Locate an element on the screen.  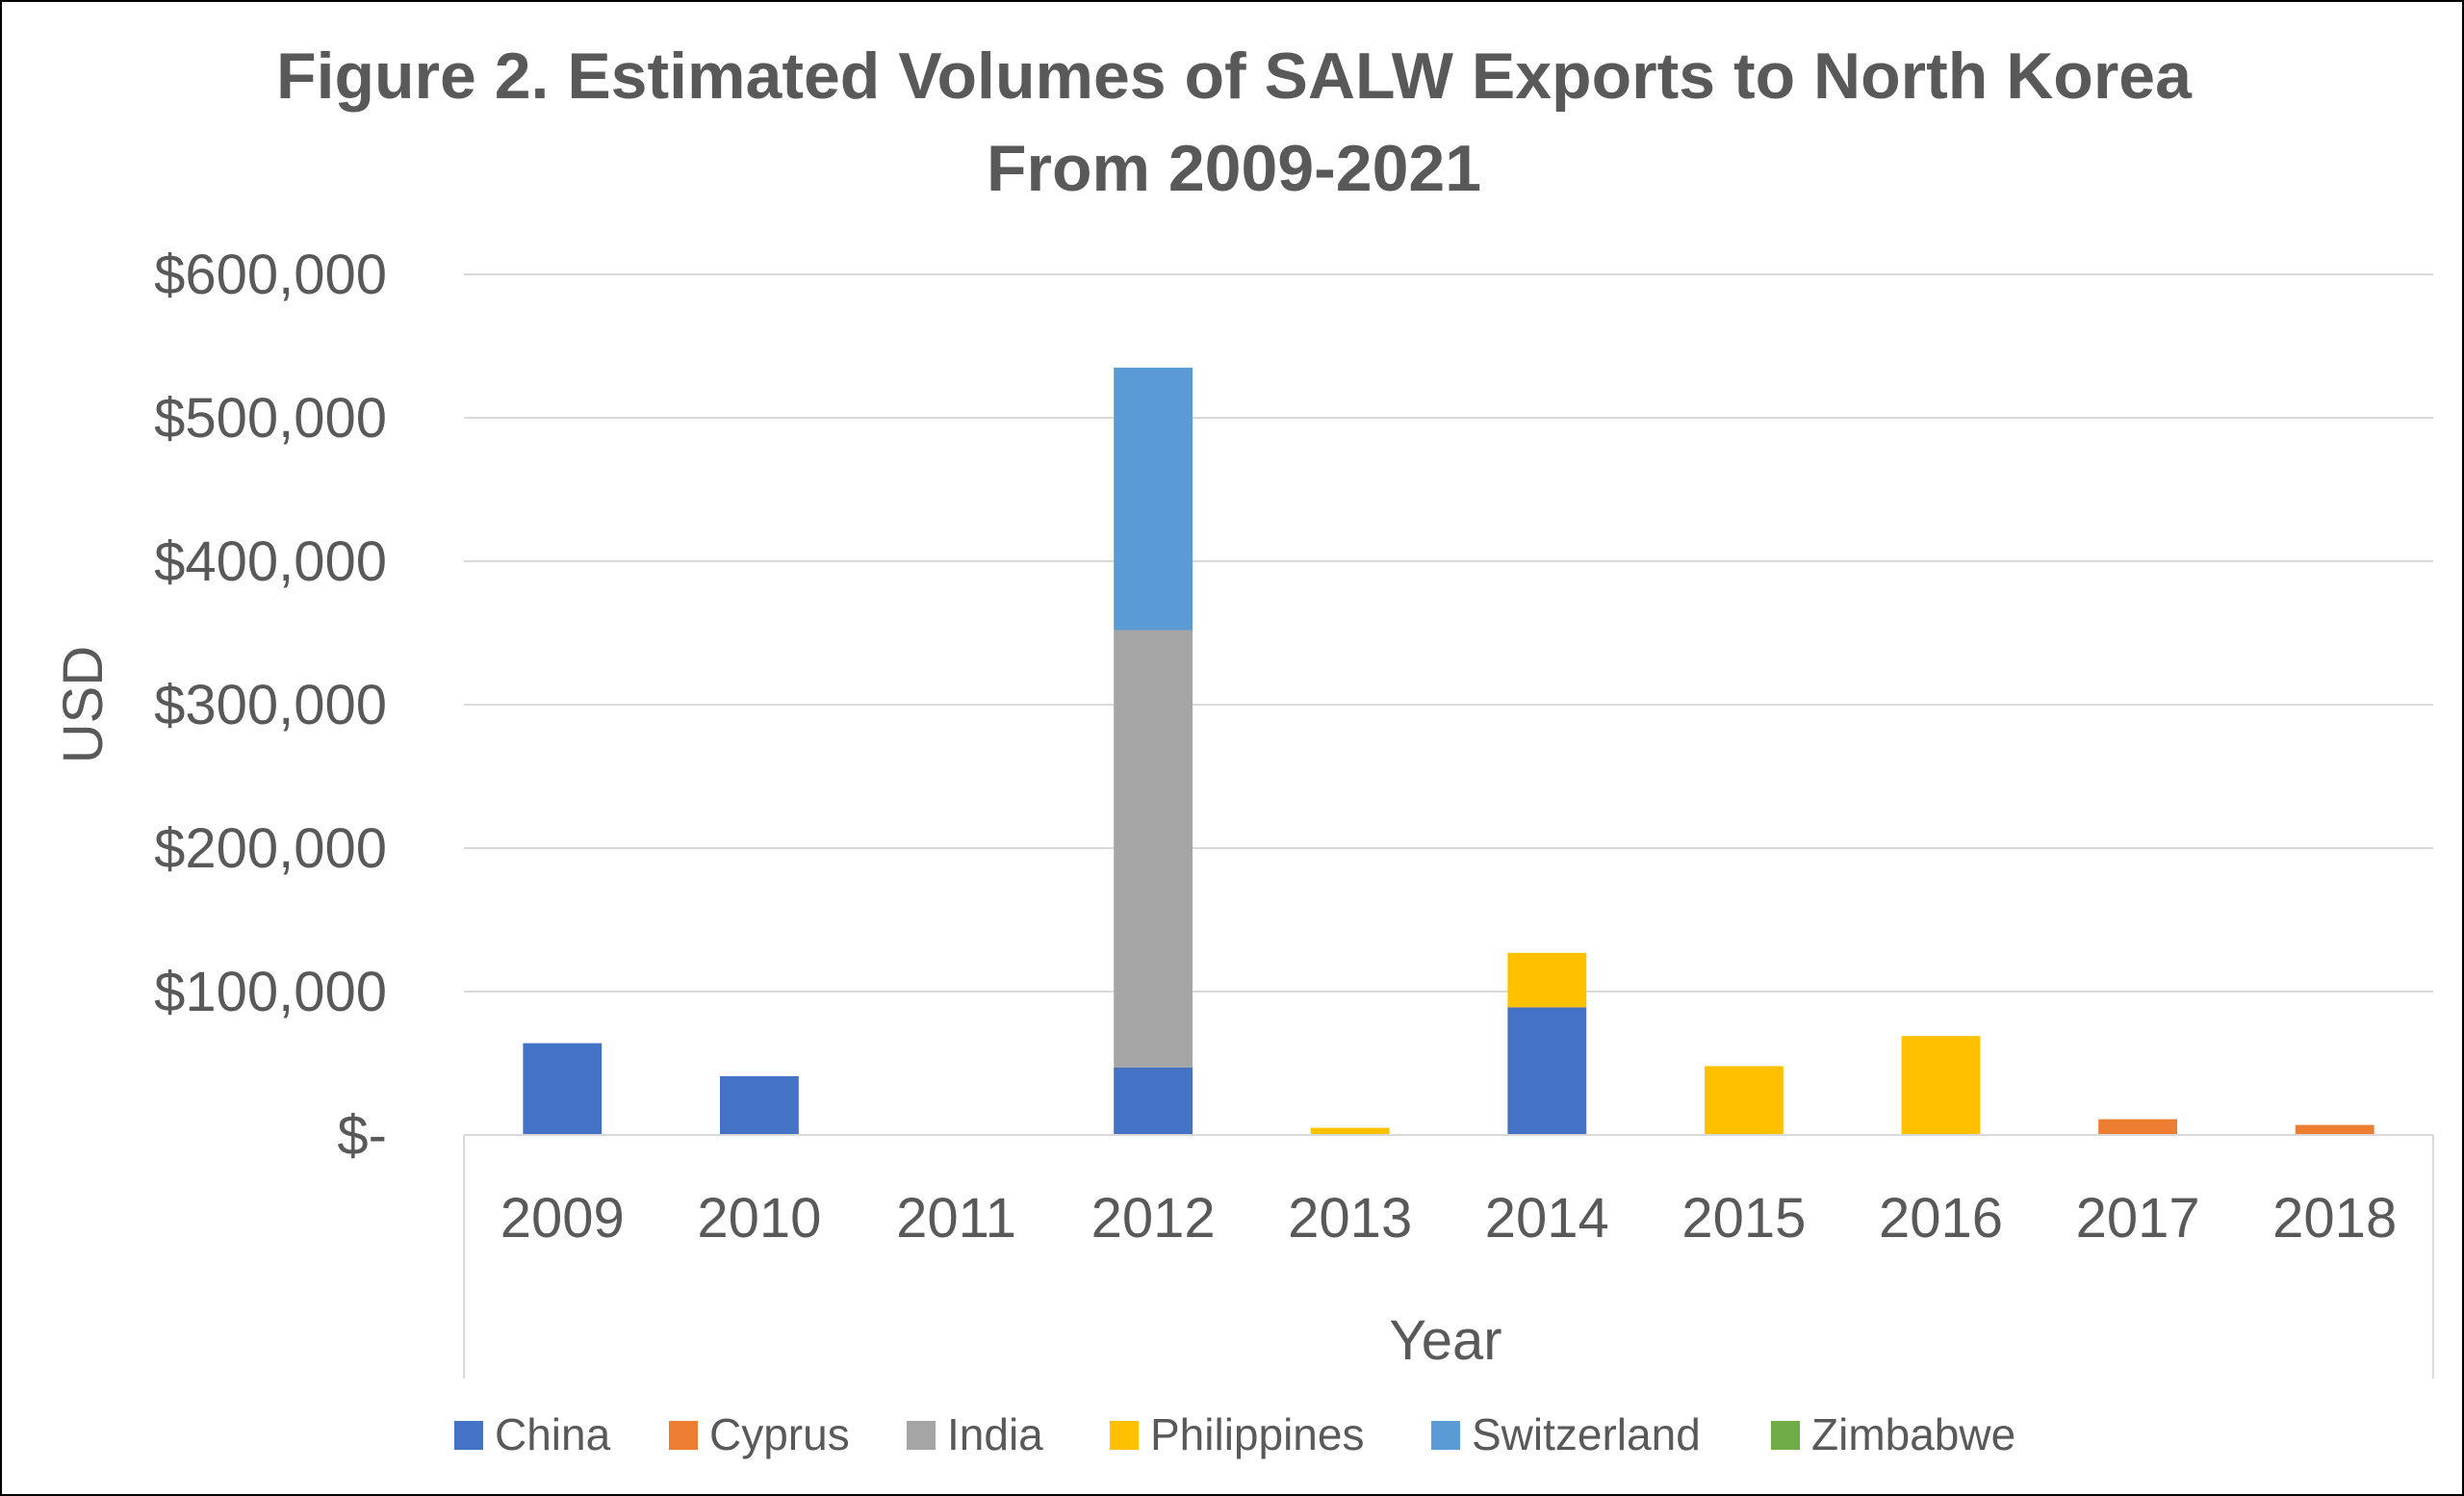
bar-philippines-2013 is located at coordinates (1350, 1131).